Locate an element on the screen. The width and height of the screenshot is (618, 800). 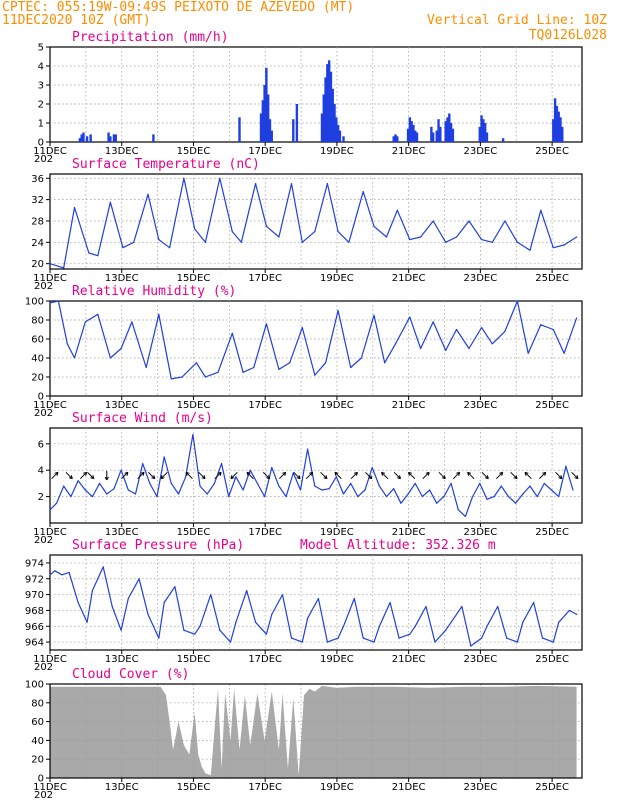
y-tick-label: 3 is located at coordinates (41, 86).